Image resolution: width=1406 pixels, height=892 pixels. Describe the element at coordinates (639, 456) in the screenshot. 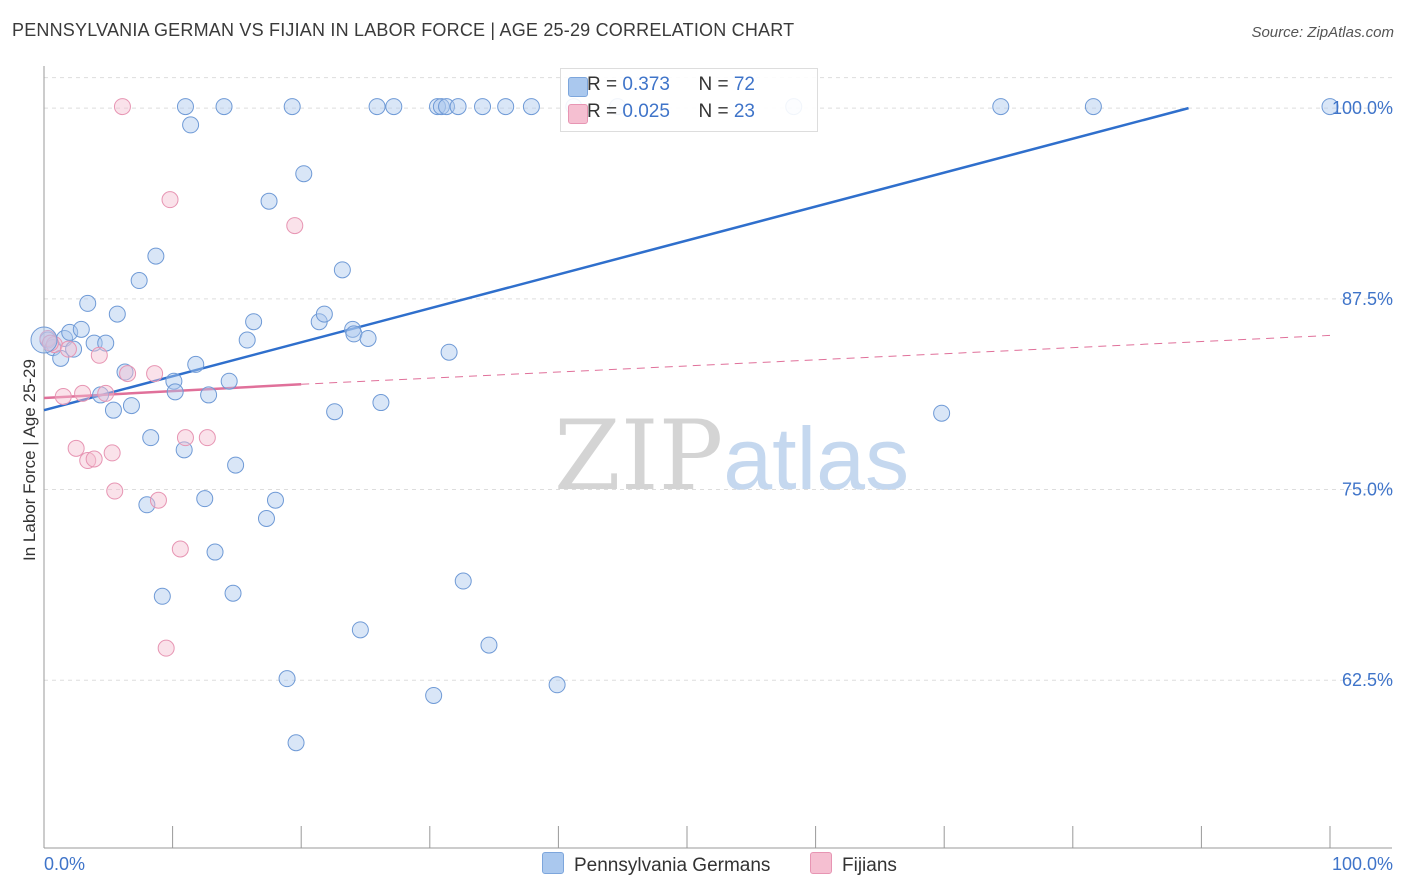

I see `watermark-zip: ZIP` at that location.